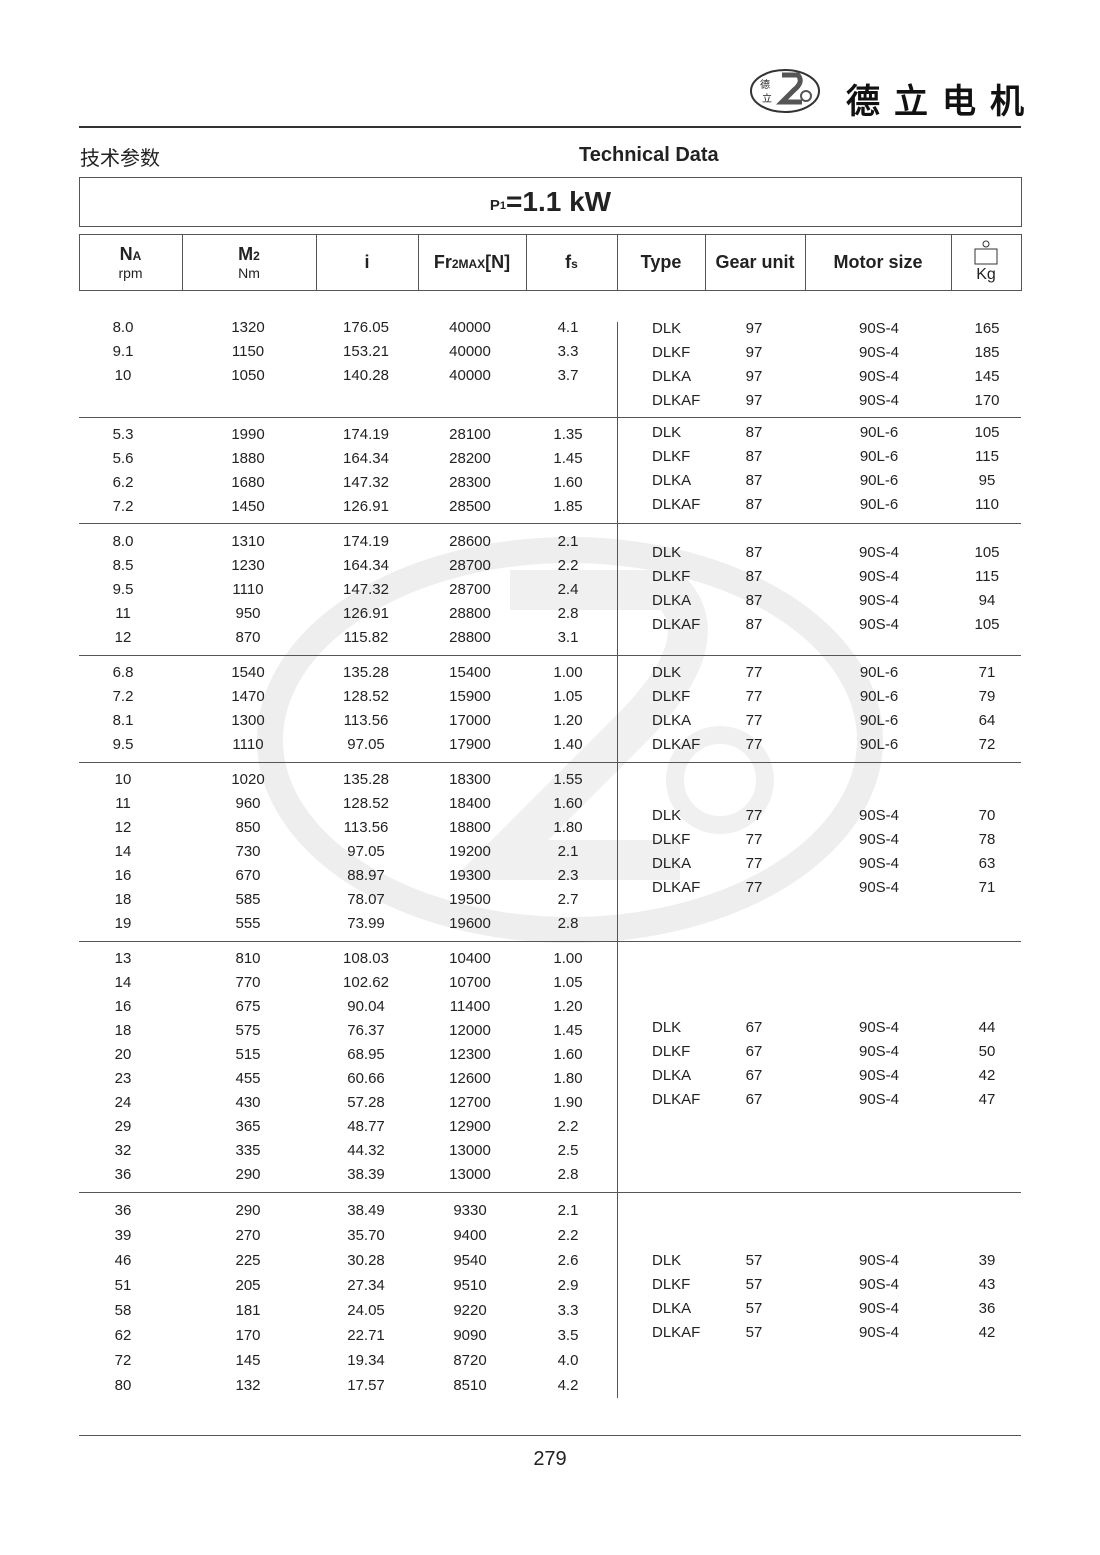 Image resolution: width=1100 pixels, height=1555 pixels. What do you see at coordinates (568, 982) in the screenshot?
I see `cell-fs: 1.05` at bounding box center [568, 982].